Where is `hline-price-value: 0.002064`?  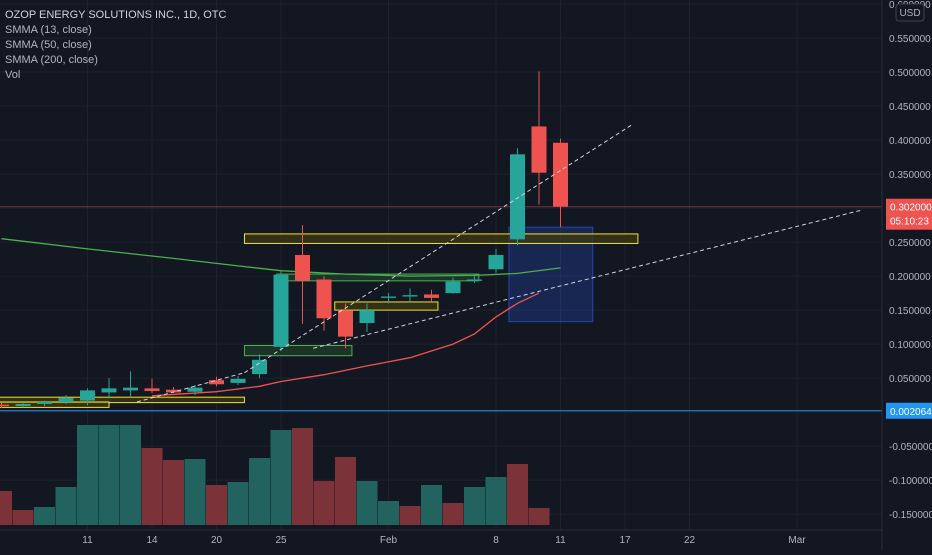
hline-price-value: 0.002064 is located at coordinates (911, 412).